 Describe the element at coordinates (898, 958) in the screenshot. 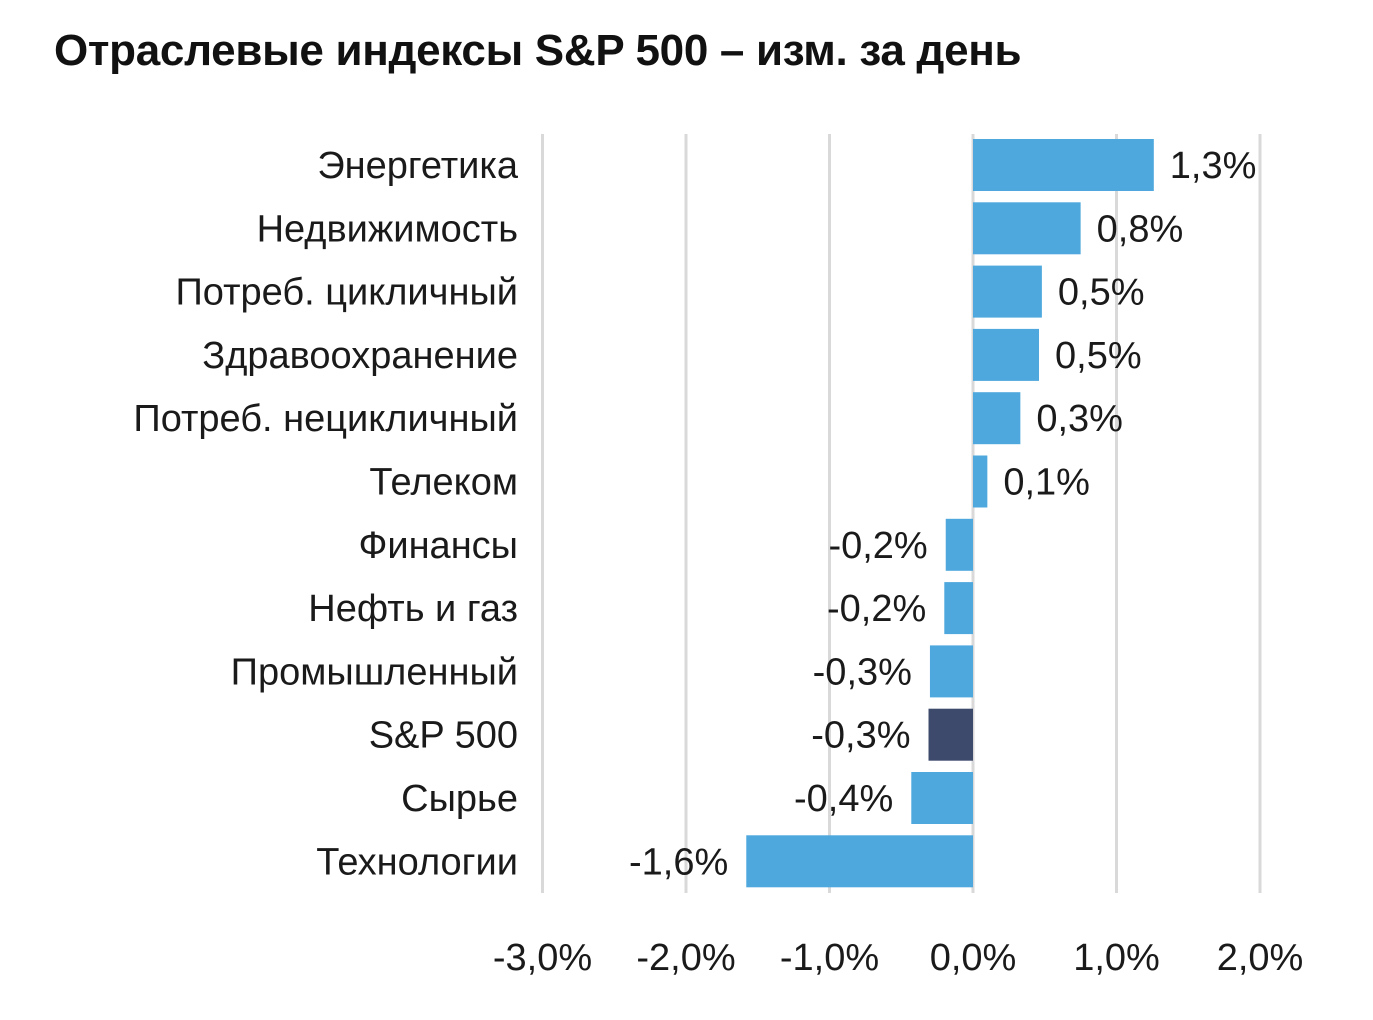

I see `x-axis-tick-labels: -3,0% -2,0% -1,0% 0,0% 1,0% 2,0%` at that location.